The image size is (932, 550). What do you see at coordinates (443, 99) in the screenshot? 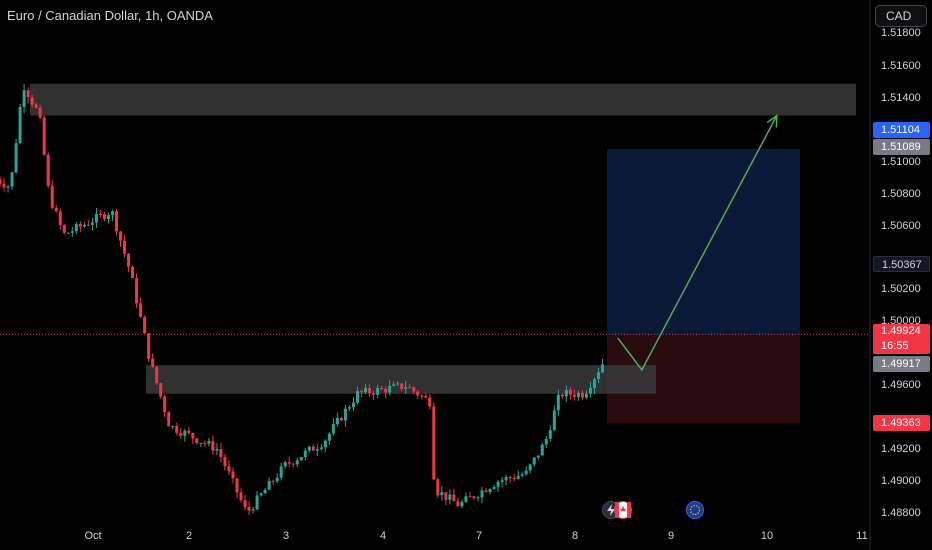
I see `resistance-zone` at bounding box center [443, 99].